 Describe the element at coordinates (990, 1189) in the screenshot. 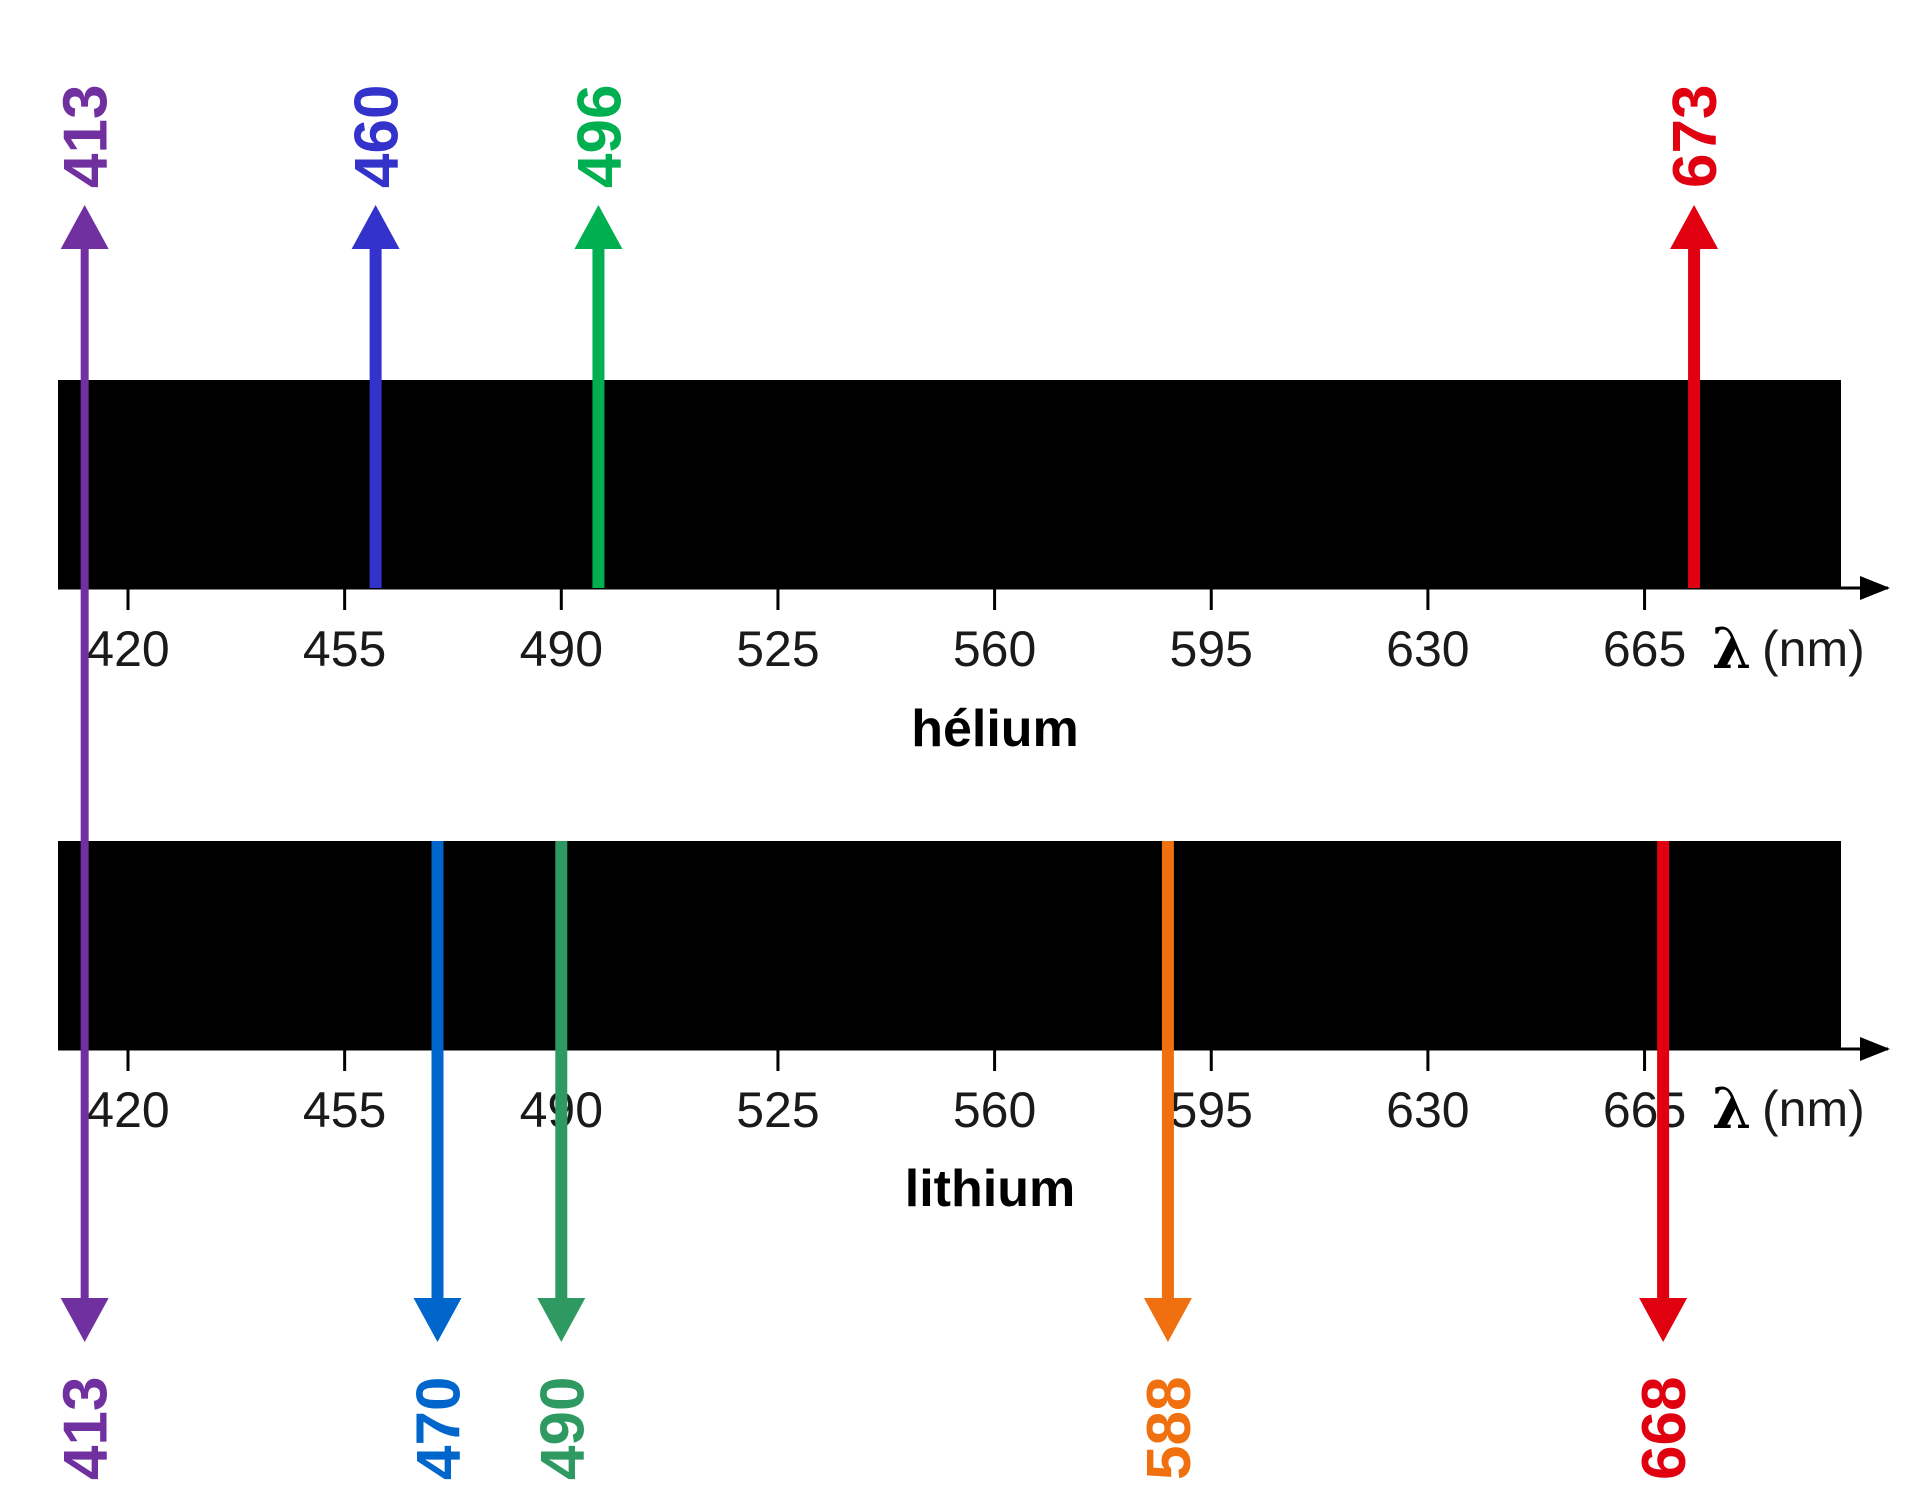

I see `lithium-name: lithium` at that location.